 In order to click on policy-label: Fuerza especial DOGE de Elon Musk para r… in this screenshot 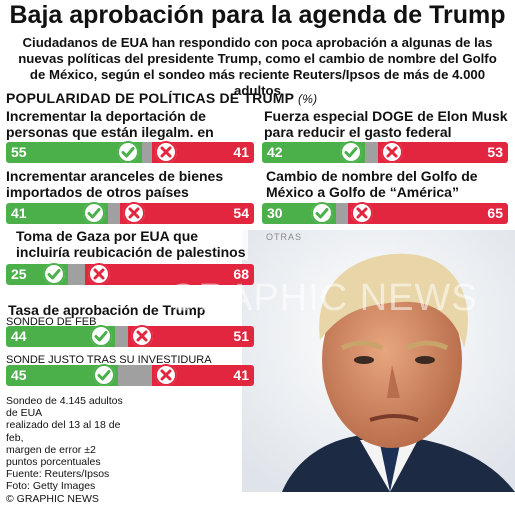, I will do `click(386, 124)`.